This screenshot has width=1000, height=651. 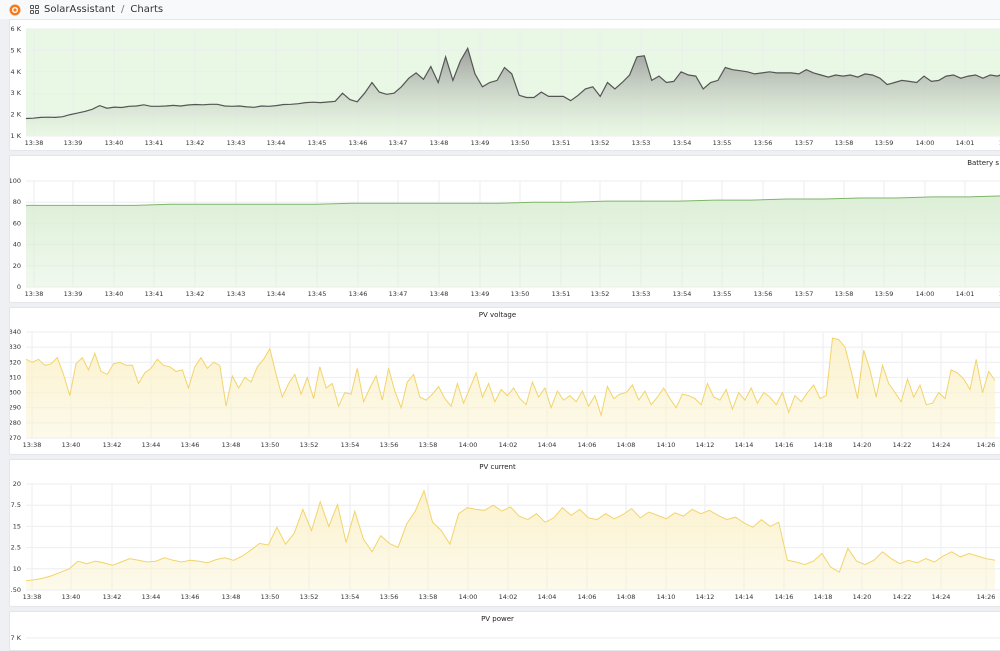 What do you see at coordinates (500, 9) in the screenshot?
I see `top-navbar: SolarAssistant / Charts` at bounding box center [500, 9].